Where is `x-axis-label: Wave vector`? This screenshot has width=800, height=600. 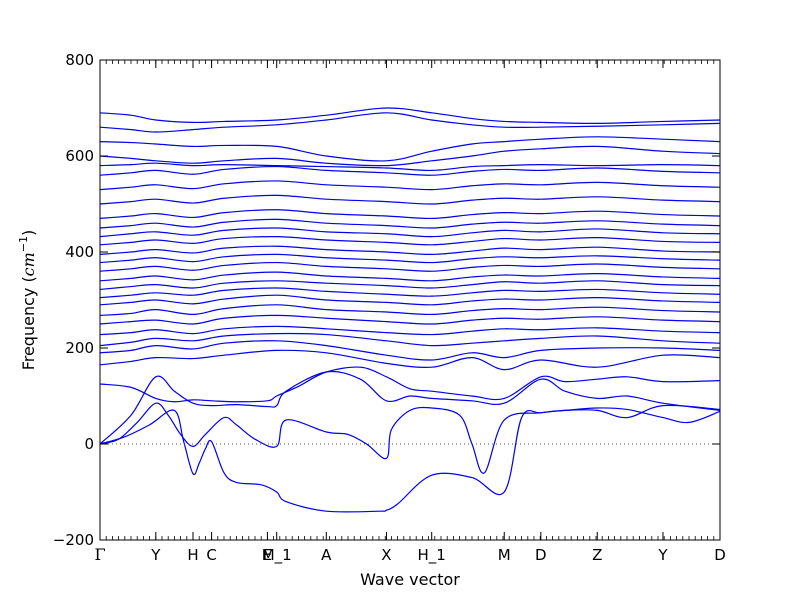
x-axis-label: Wave vector is located at coordinates (410, 579).